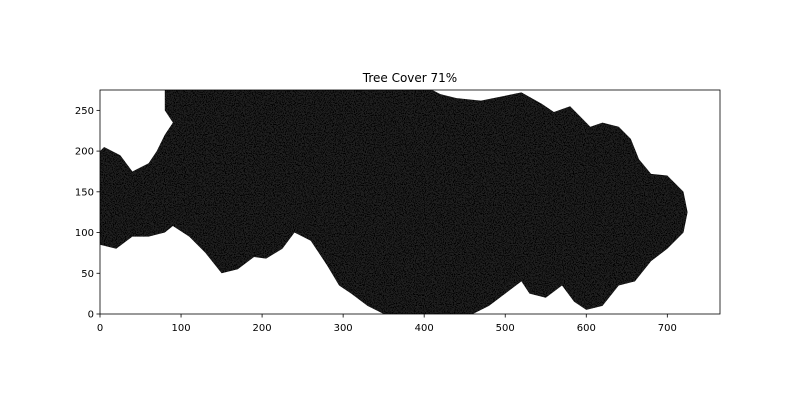 The image size is (800, 400). What do you see at coordinates (84, 233) in the screenshot?
I see `y-tick-label: 100` at bounding box center [84, 233].